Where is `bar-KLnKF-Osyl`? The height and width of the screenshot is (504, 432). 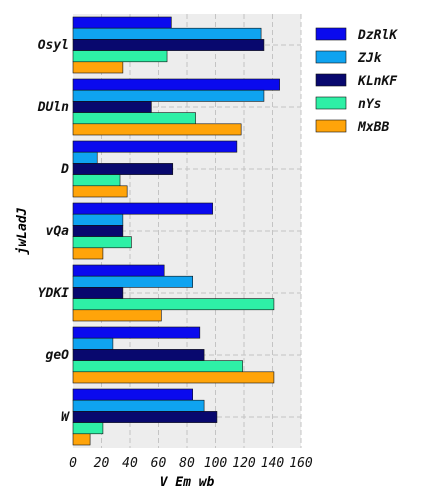 bar-KLnKF-Osyl is located at coordinates (168, 45).